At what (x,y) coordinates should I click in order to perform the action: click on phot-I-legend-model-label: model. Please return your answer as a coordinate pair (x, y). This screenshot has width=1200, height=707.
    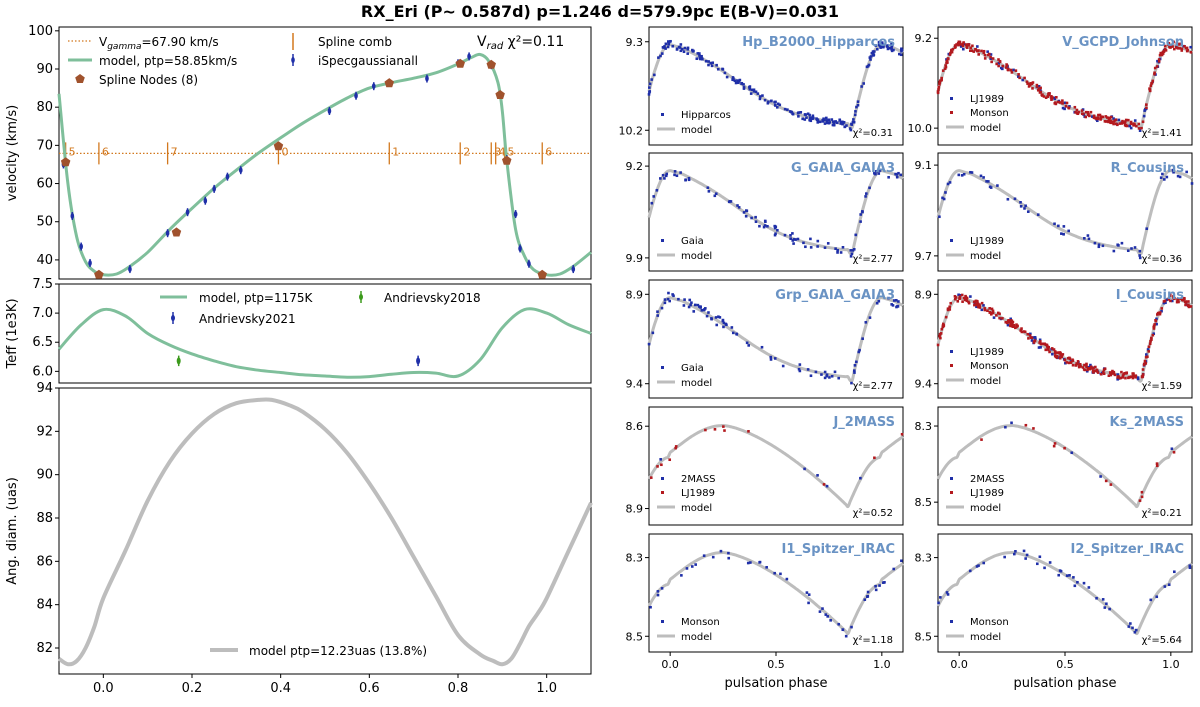
    Looking at the image, I should click on (985, 381).